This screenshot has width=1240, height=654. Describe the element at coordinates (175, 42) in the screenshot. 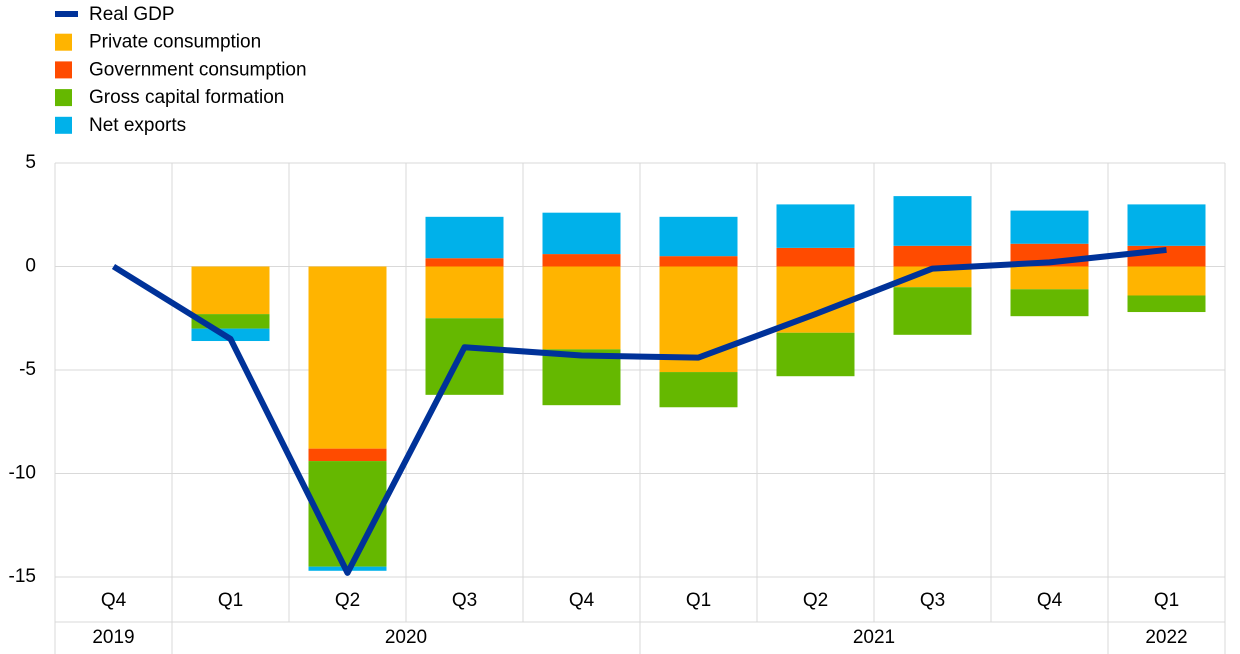

I see `legend-label: Private consumption` at that location.